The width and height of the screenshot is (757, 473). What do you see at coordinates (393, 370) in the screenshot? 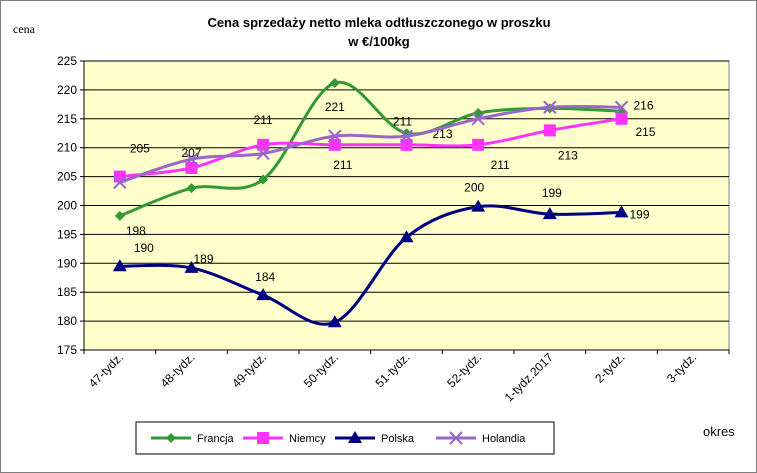
I see `x-tick-label: 51-tydz.` at bounding box center [393, 370].